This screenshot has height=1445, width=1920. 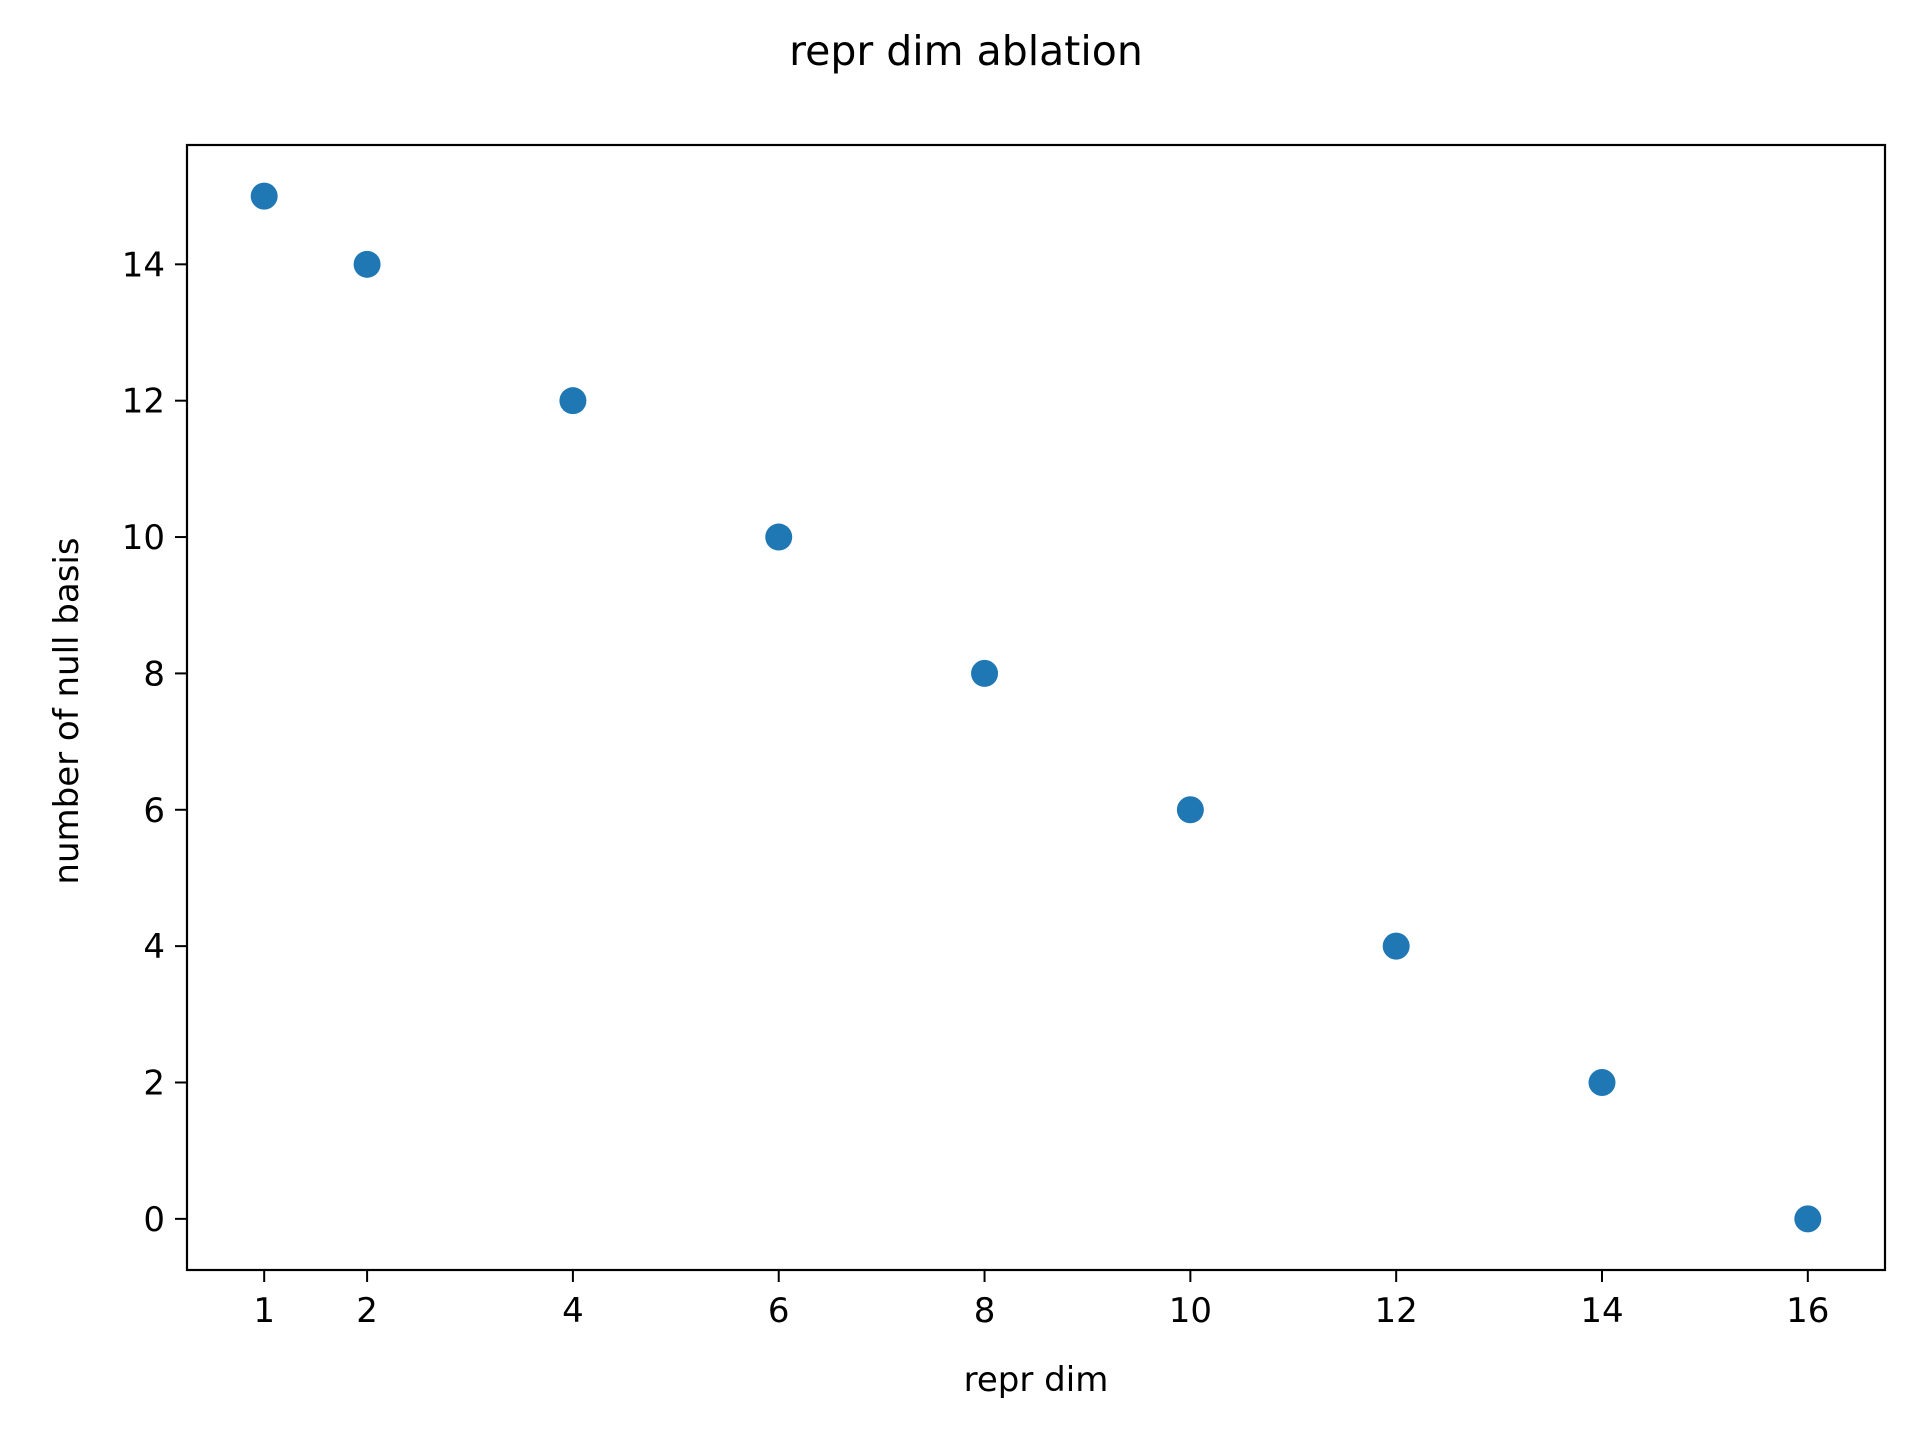 I want to click on x-tick-label: 8, so click(x=985, y=1311).